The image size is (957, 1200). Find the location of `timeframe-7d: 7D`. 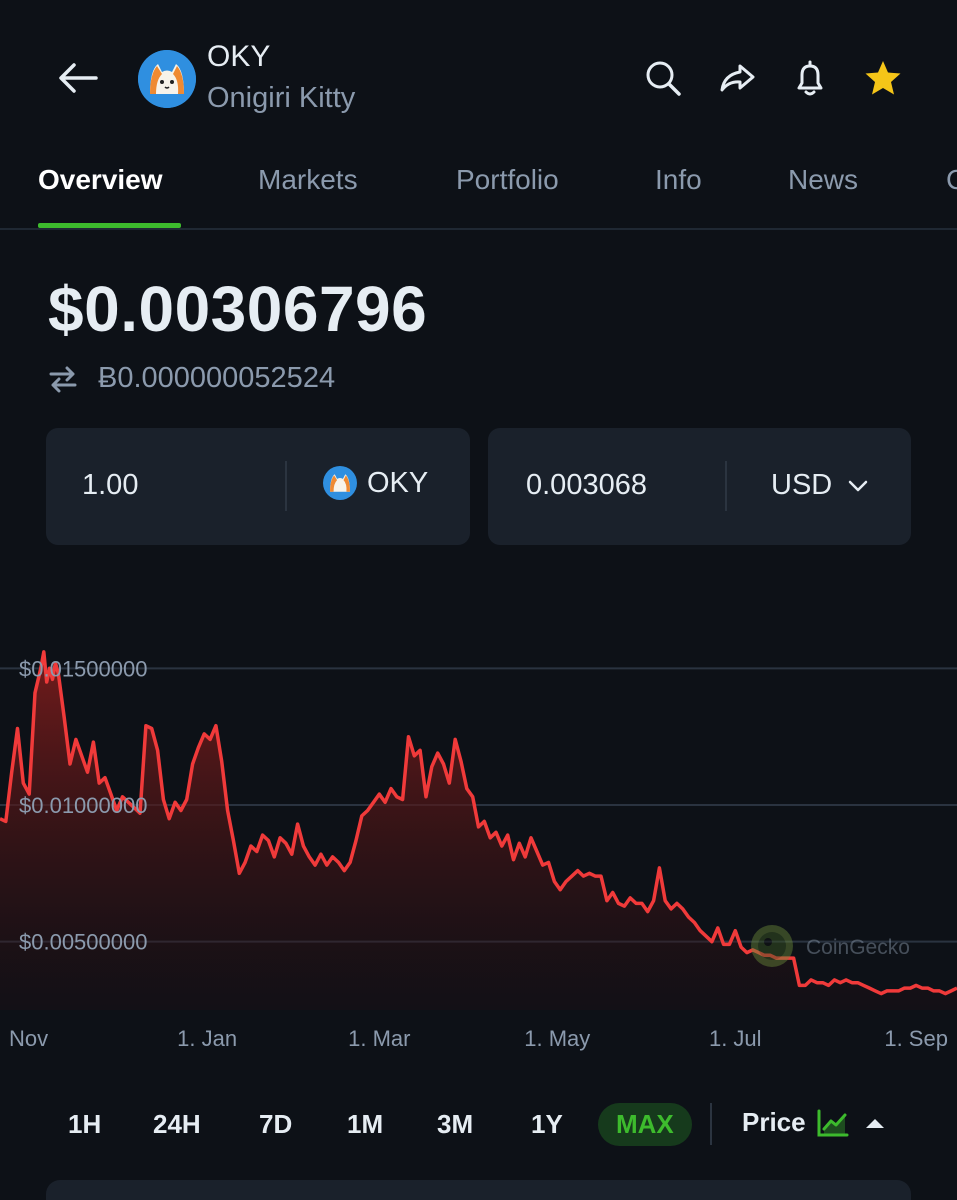

timeframe-7d: 7D is located at coordinates (276, 1124).